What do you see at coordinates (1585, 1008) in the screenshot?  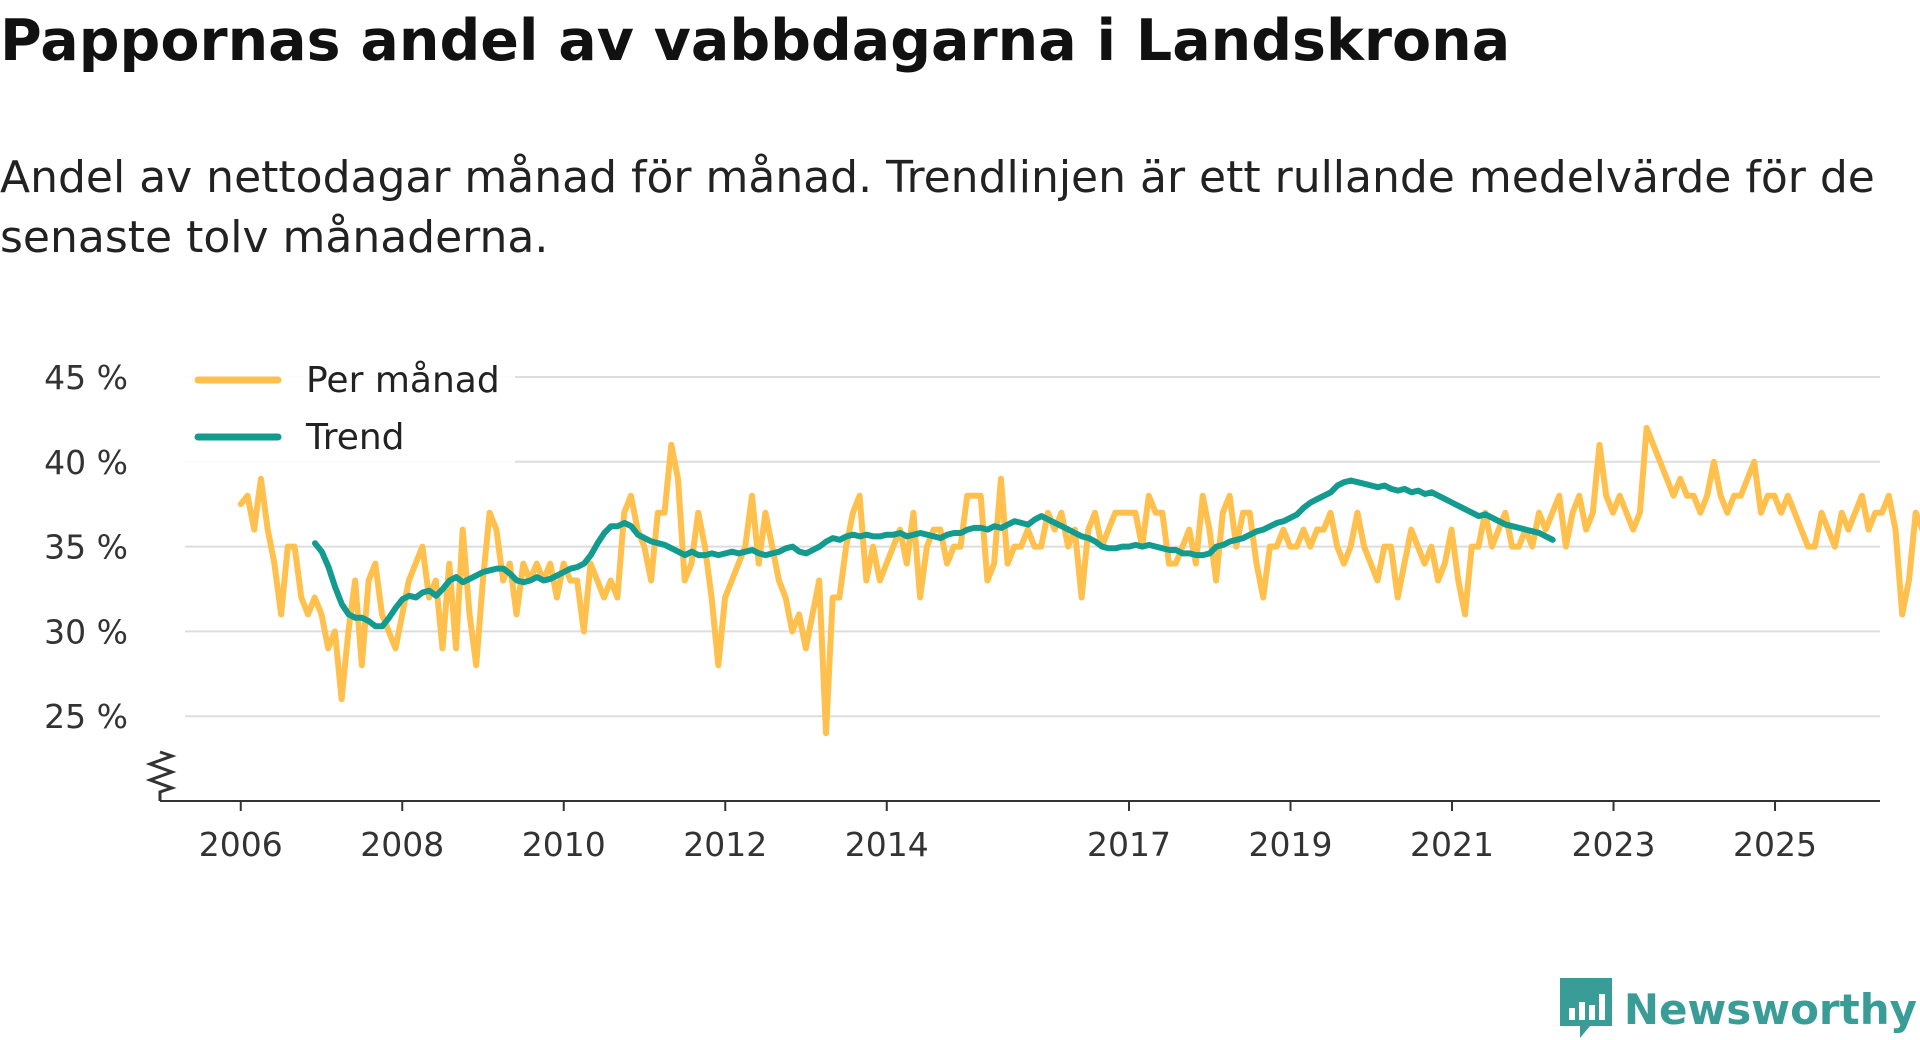 I see `newsworthy-logo-icon` at bounding box center [1585, 1008].